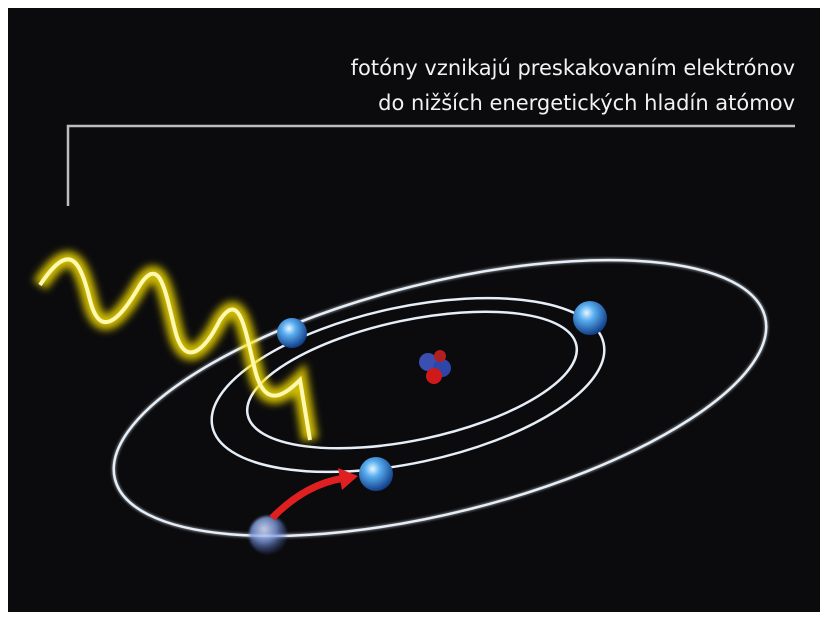  I want to click on photon-wave, so click(175, 346).